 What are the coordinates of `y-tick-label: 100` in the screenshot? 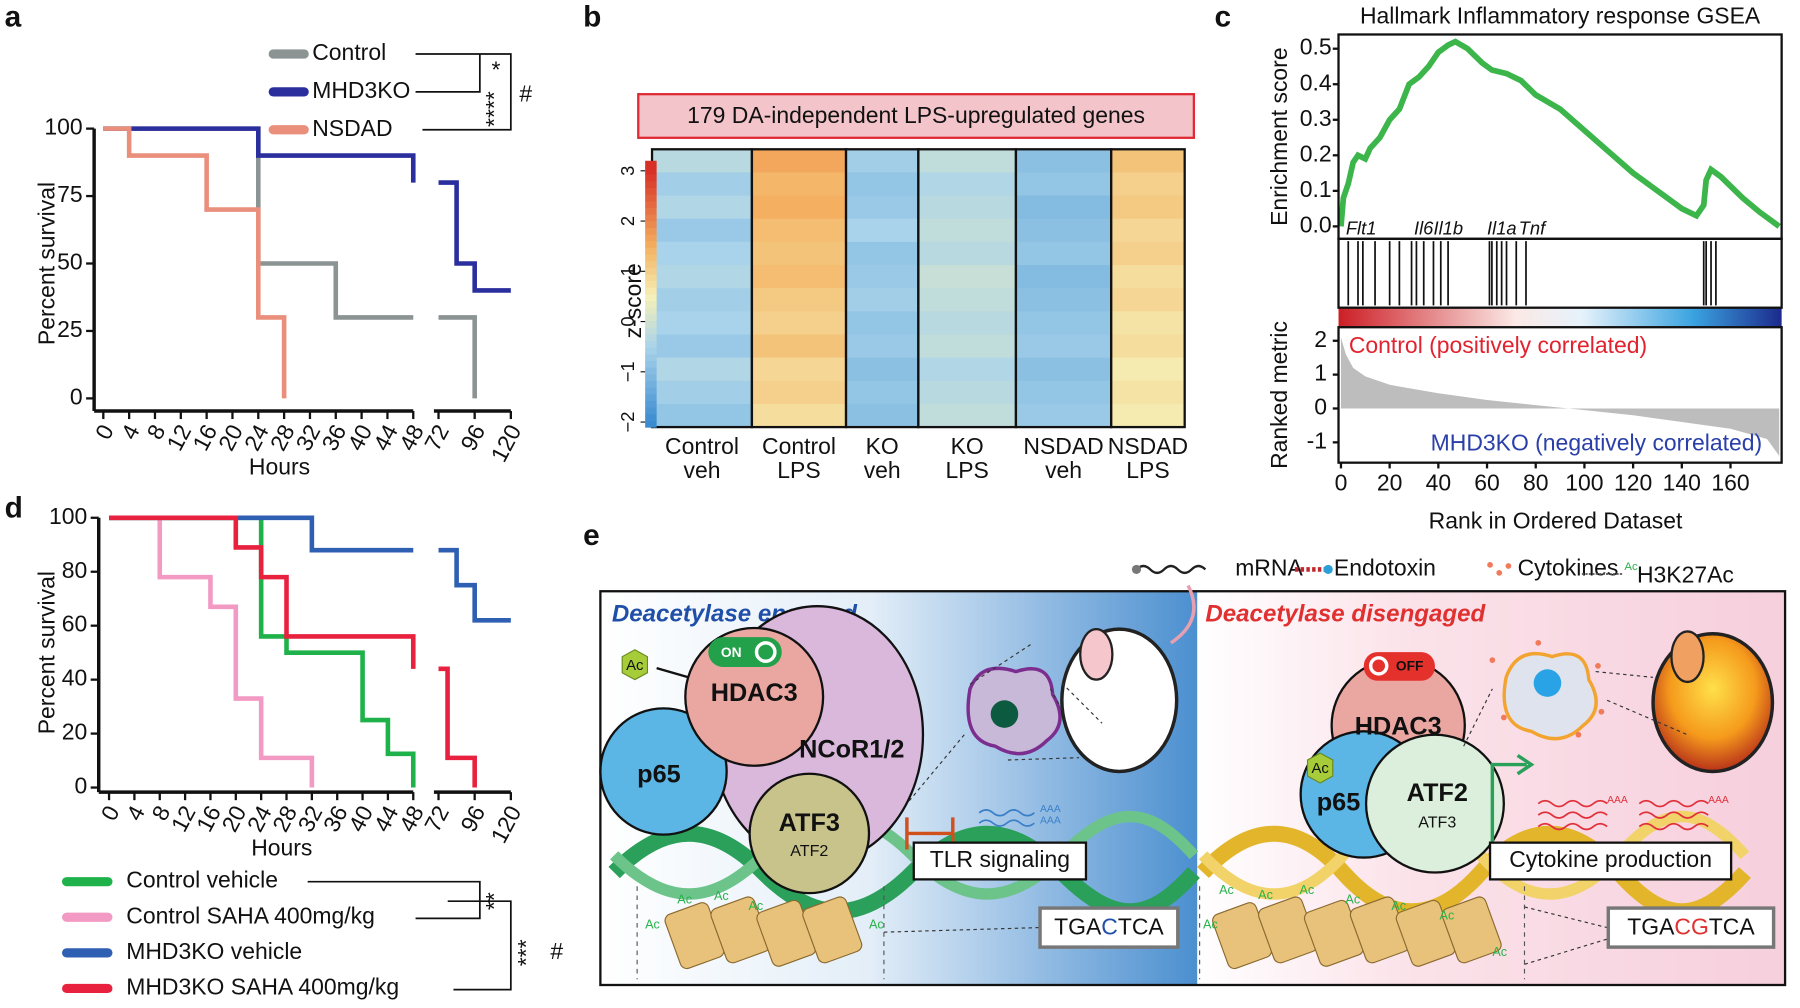 It's located at (68, 516).